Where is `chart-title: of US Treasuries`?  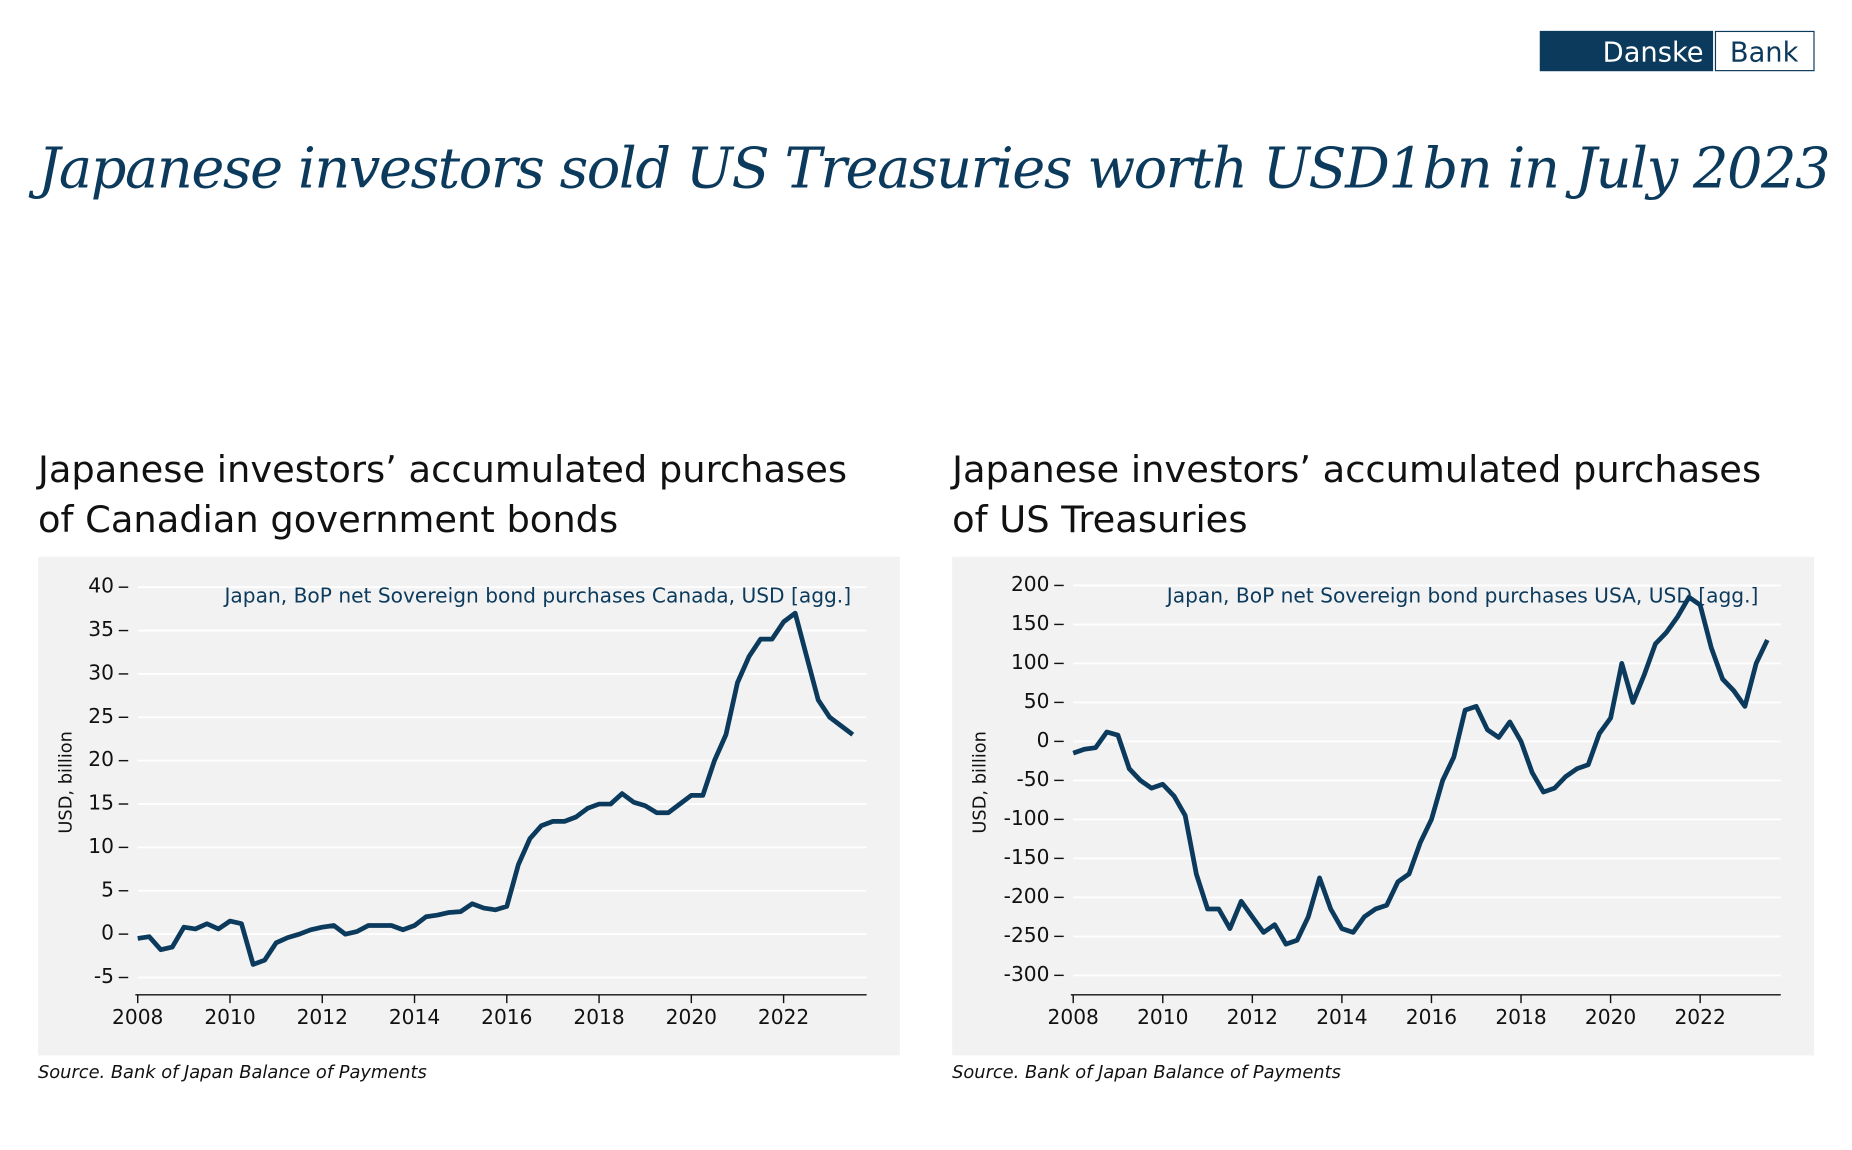 chart-title: of US Treasuries is located at coordinates (1099, 519).